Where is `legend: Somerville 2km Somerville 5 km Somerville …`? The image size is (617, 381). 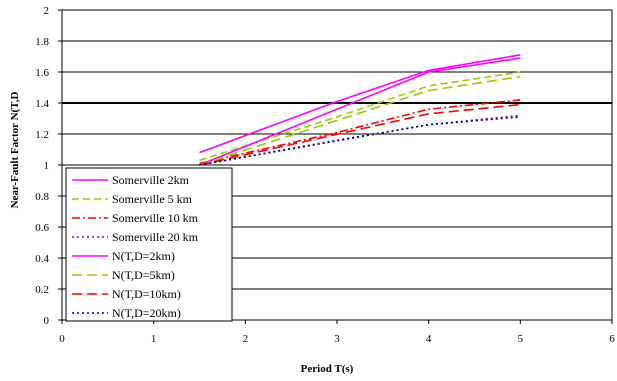 legend: Somerville 2km Somerville 5 km Somerville … is located at coordinates (149, 244).